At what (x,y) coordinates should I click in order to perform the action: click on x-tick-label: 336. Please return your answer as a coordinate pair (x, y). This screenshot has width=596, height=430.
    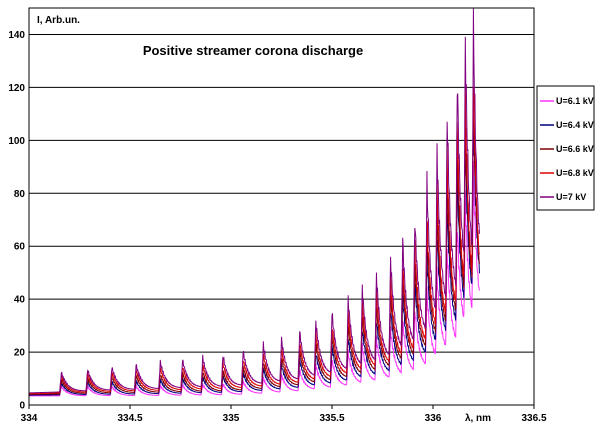
    Looking at the image, I should click on (433, 418).